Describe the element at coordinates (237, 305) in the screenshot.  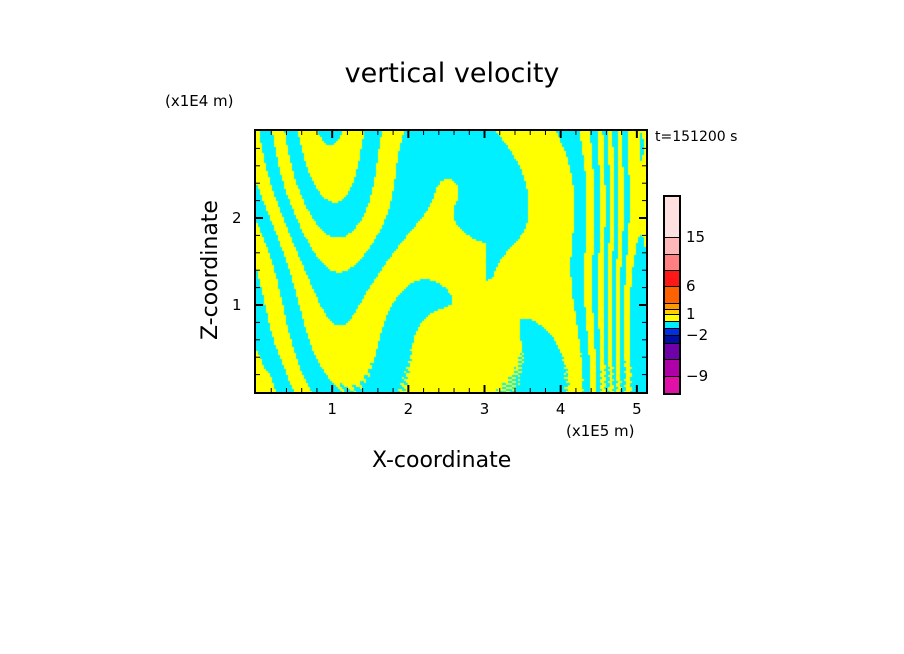
I see `z-tick-label: 1` at that location.